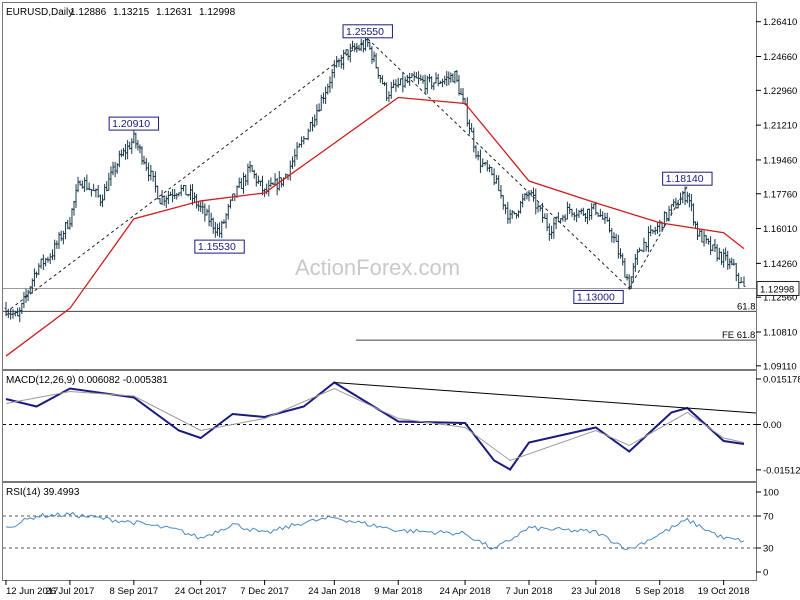 The height and width of the screenshot is (600, 800). What do you see at coordinates (771, 493) in the screenshot?
I see `rsi-y-tick-label: 100` at bounding box center [771, 493].